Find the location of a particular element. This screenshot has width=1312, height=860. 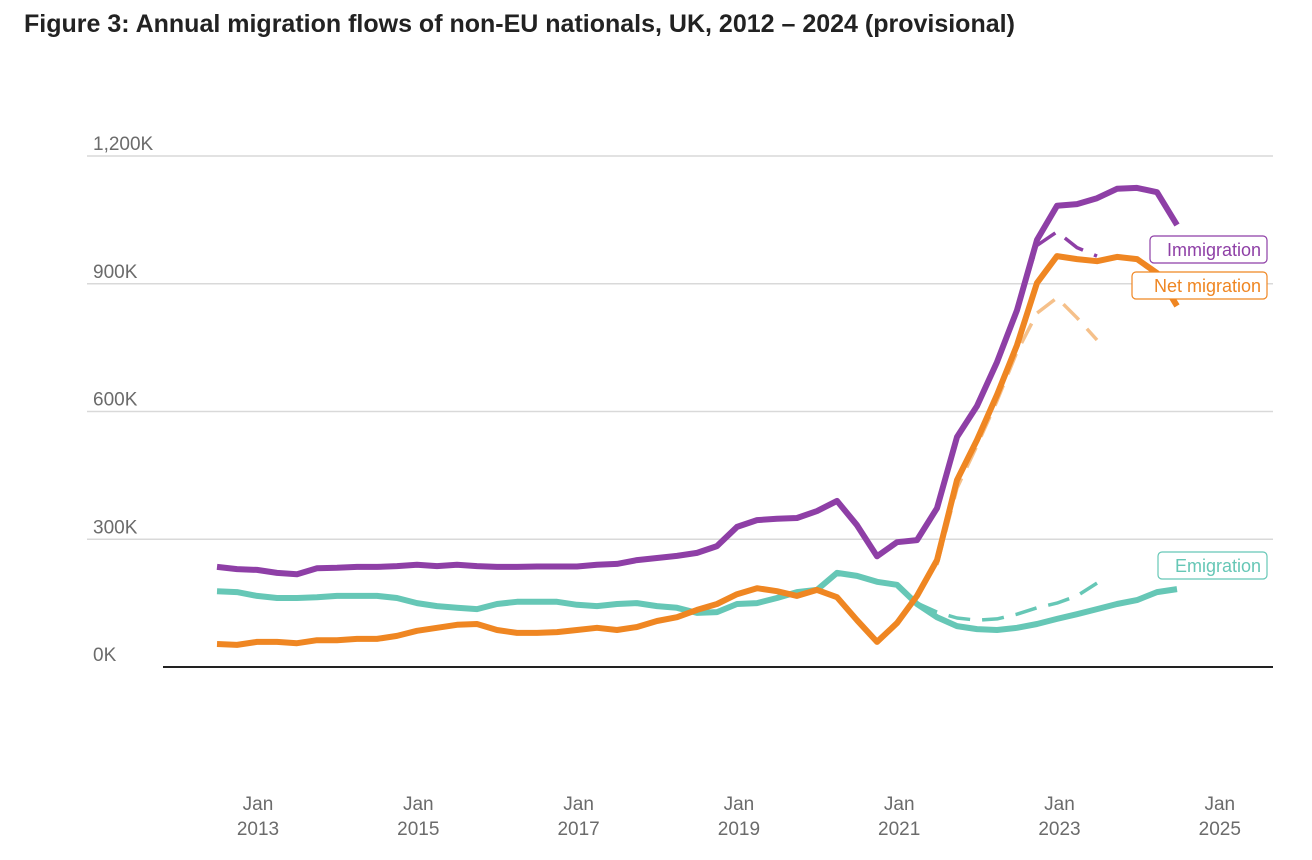

series-line-emigration is located at coordinates (697, 601).